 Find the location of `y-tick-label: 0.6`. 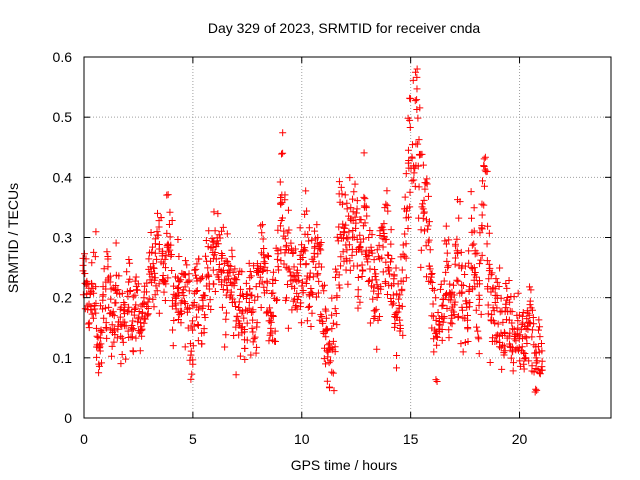

y-tick-label: 0.6 is located at coordinates (63, 57).